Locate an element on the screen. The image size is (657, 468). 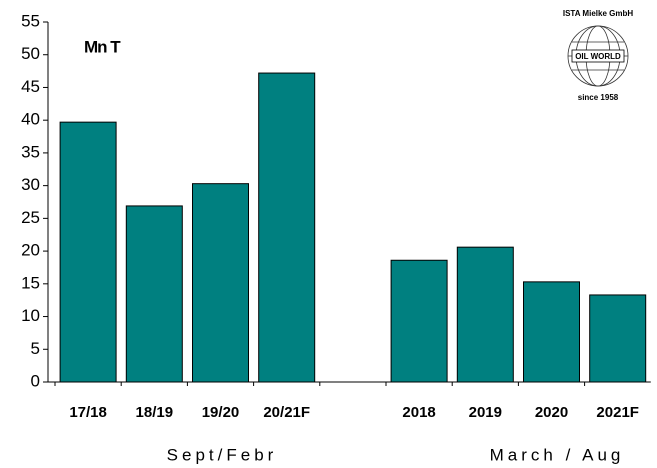
x-tick-label: 19/20 is located at coordinates (221, 412).